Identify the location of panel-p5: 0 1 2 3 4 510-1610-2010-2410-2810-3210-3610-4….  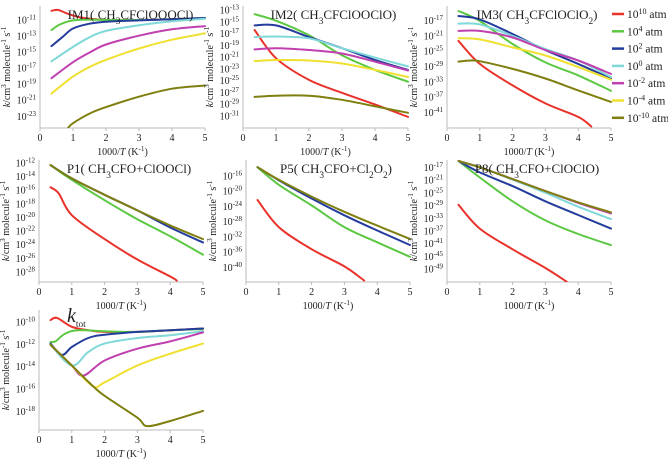
(309, 236).